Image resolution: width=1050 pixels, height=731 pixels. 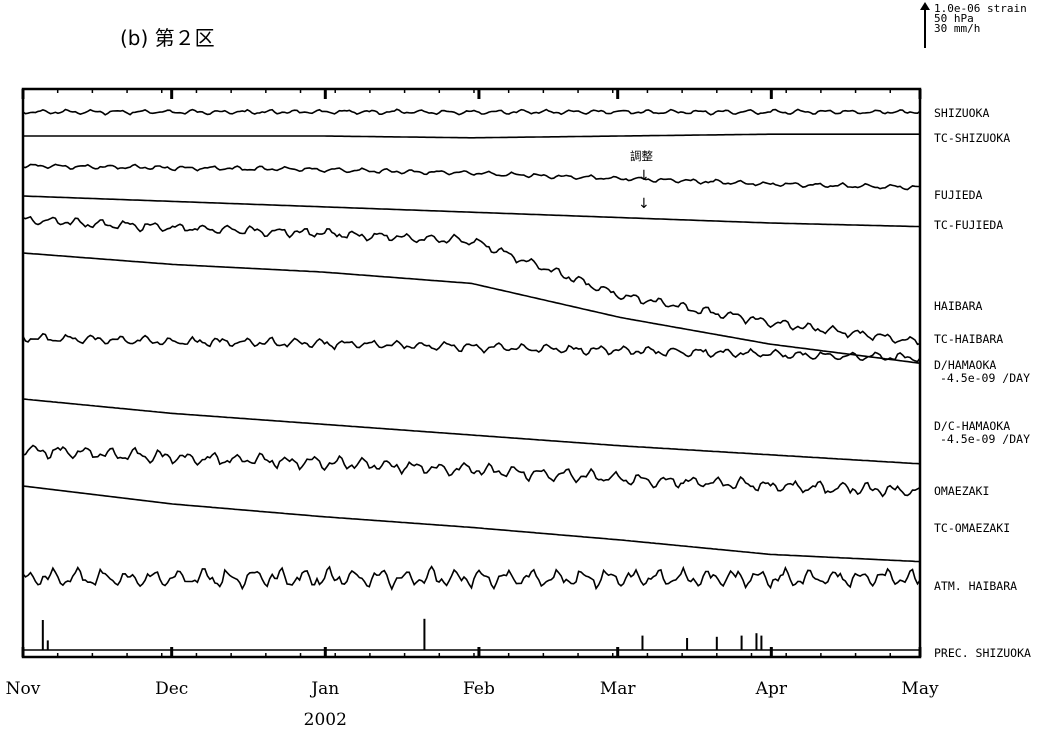 What do you see at coordinates (325, 720) in the screenshot?
I see `year-label: 2002` at bounding box center [325, 720].